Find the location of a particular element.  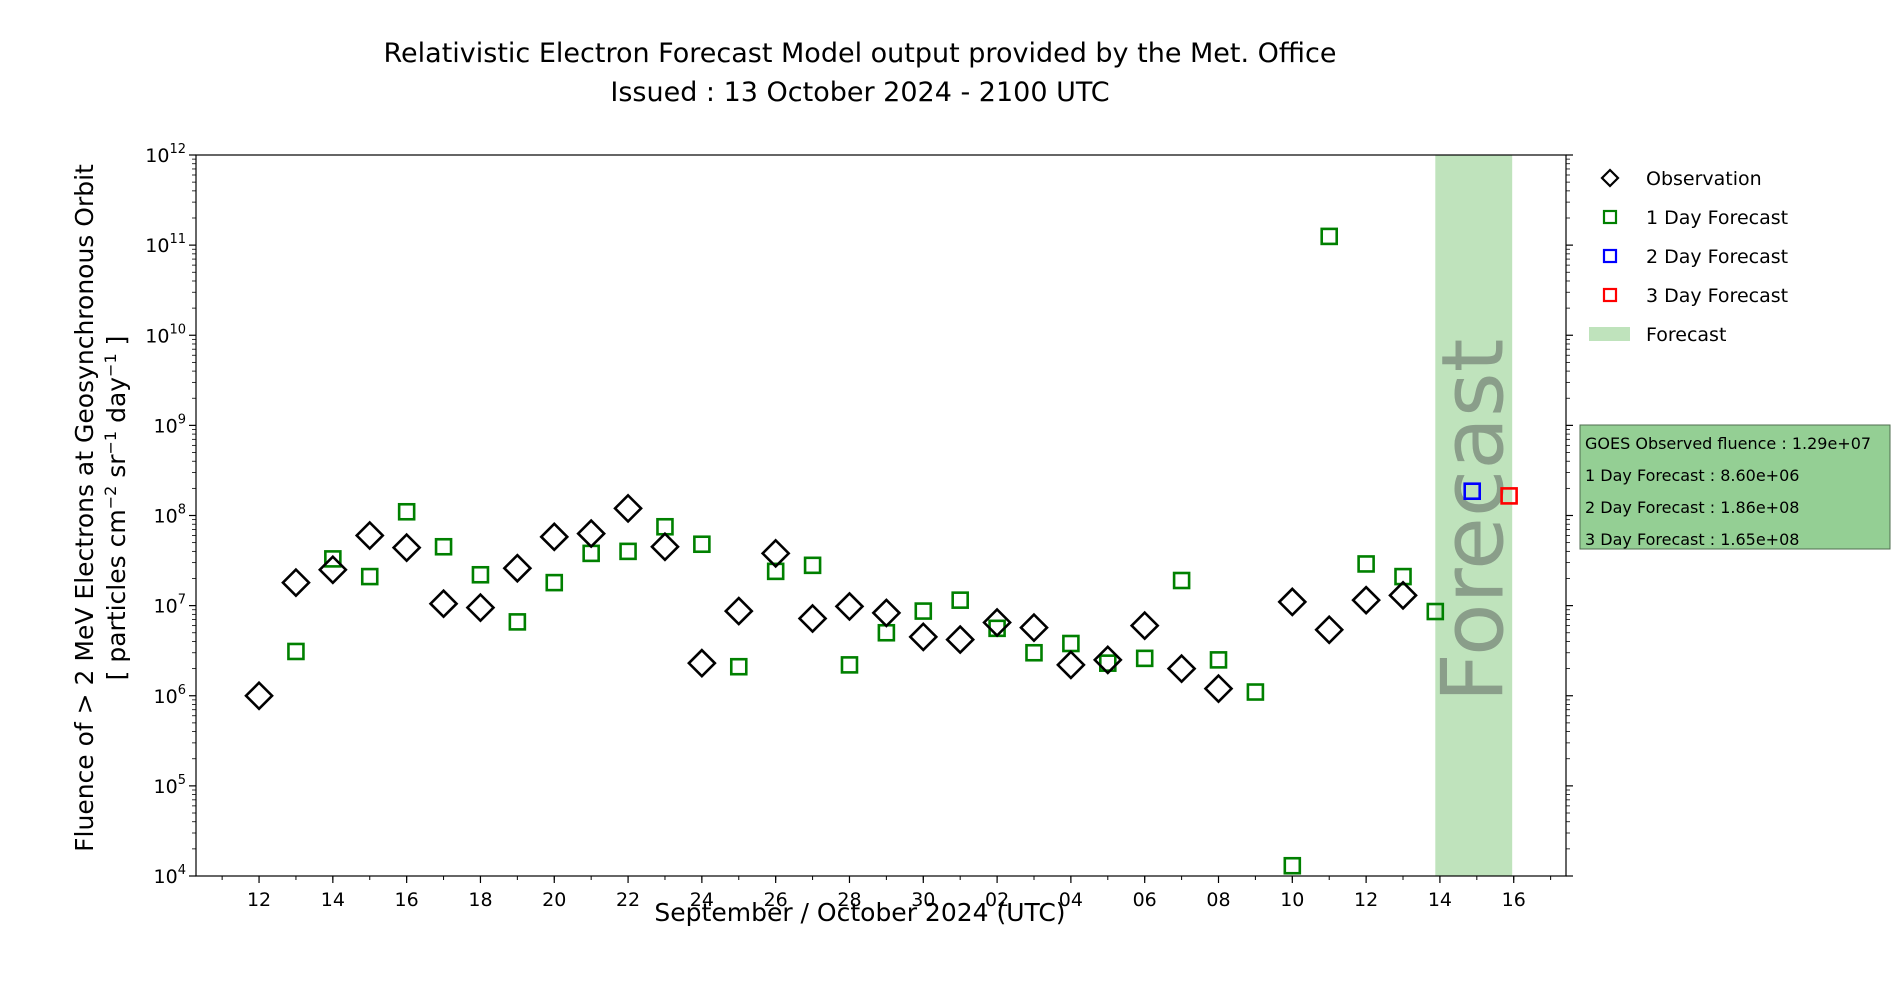

x-tick-label: 08 is located at coordinates (1218, 900).